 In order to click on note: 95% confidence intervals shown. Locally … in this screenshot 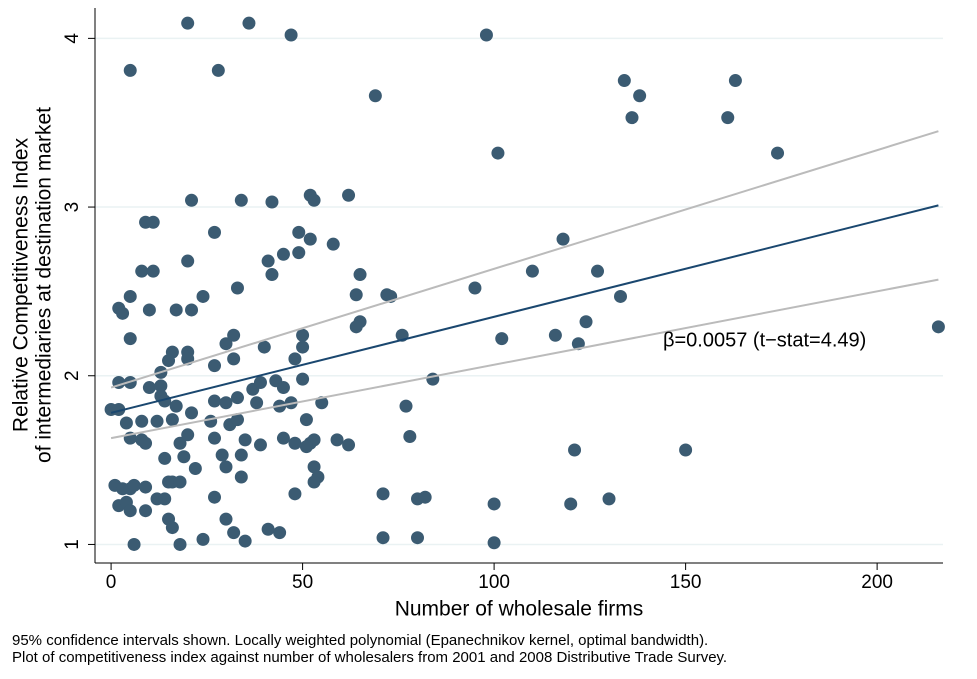, I will do `click(360, 640)`.